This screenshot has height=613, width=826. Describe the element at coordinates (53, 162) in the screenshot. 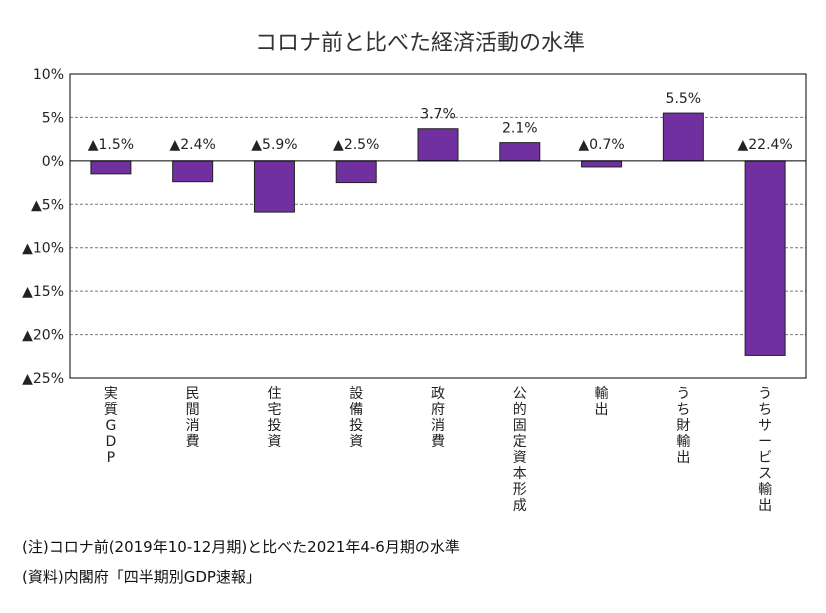

I see `y-tick-label: 0%` at that location.